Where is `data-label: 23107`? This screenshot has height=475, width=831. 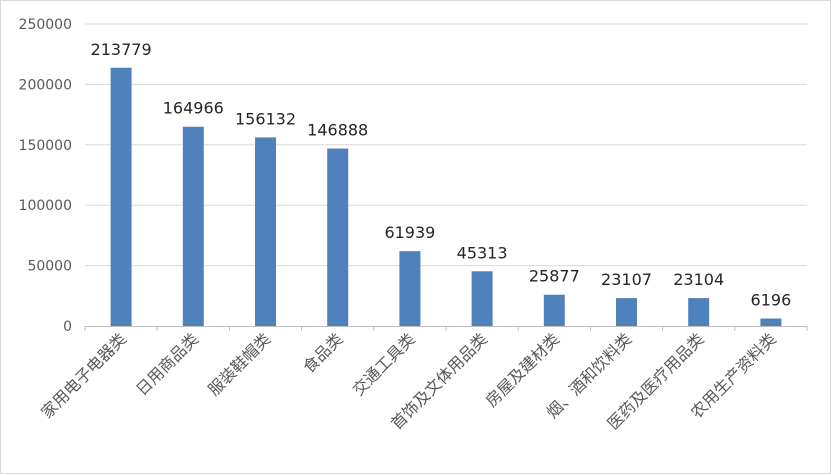 data-label: 23107 is located at coordinates (626, 279).